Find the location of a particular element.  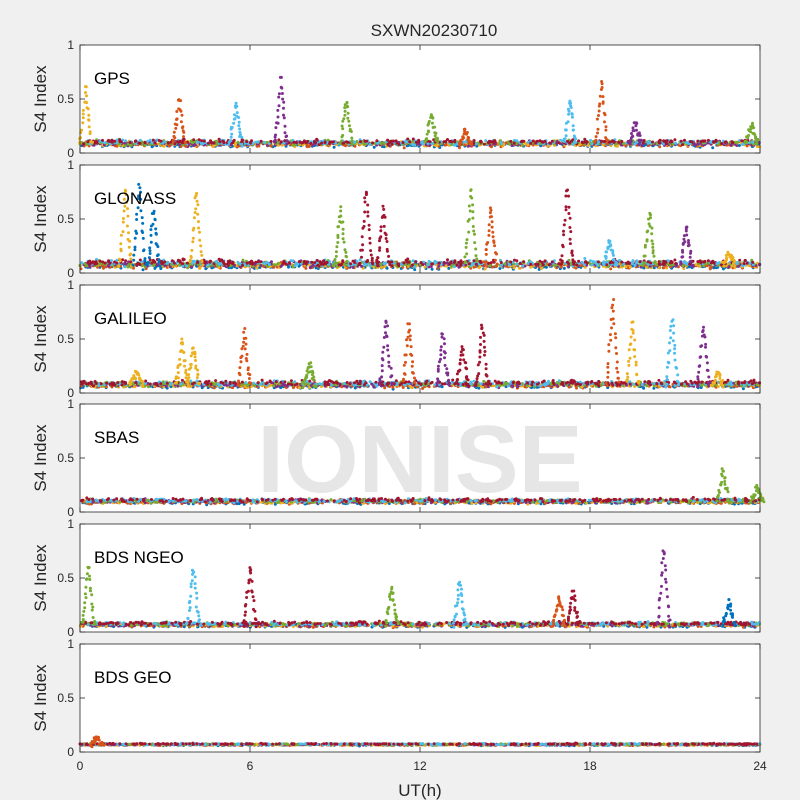

panel-name: GLONASS is located at coordinates (135, 198).